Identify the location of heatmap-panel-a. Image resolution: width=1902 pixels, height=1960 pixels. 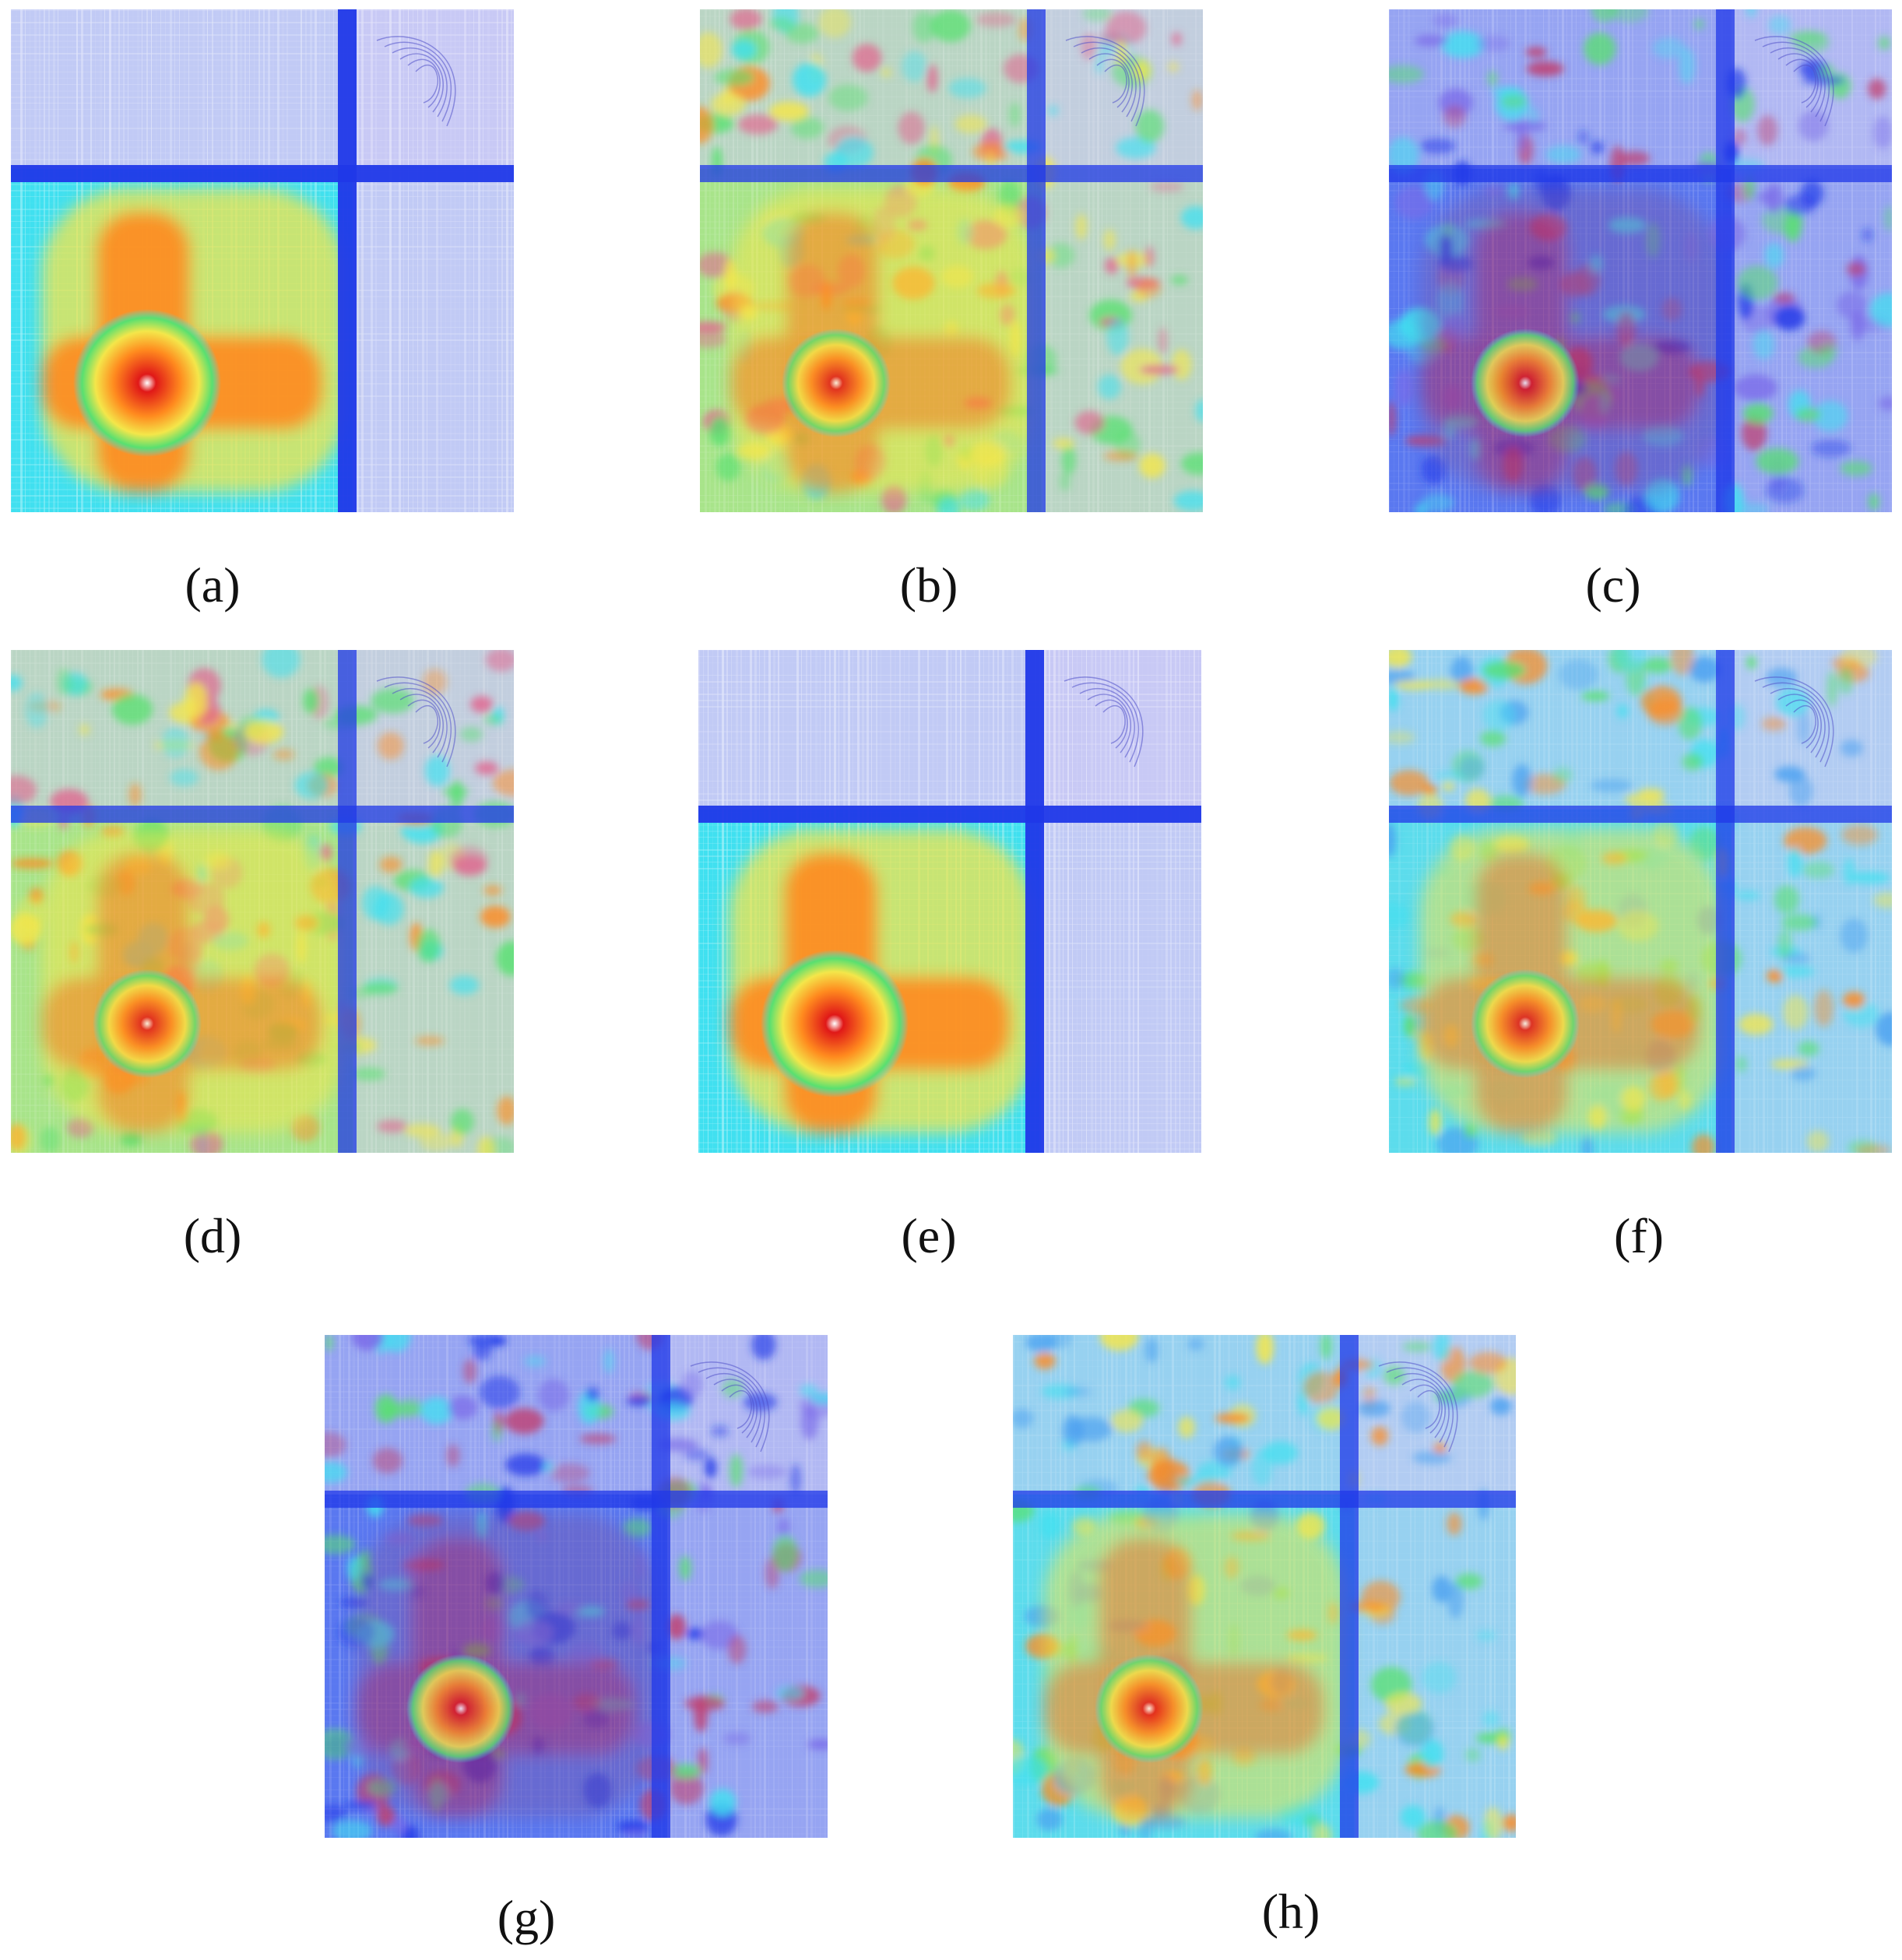
(262, 260).